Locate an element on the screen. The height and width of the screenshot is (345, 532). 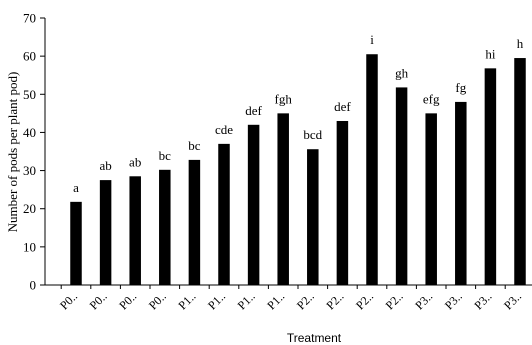
significance-label: i is located at coordinates (372, 39).